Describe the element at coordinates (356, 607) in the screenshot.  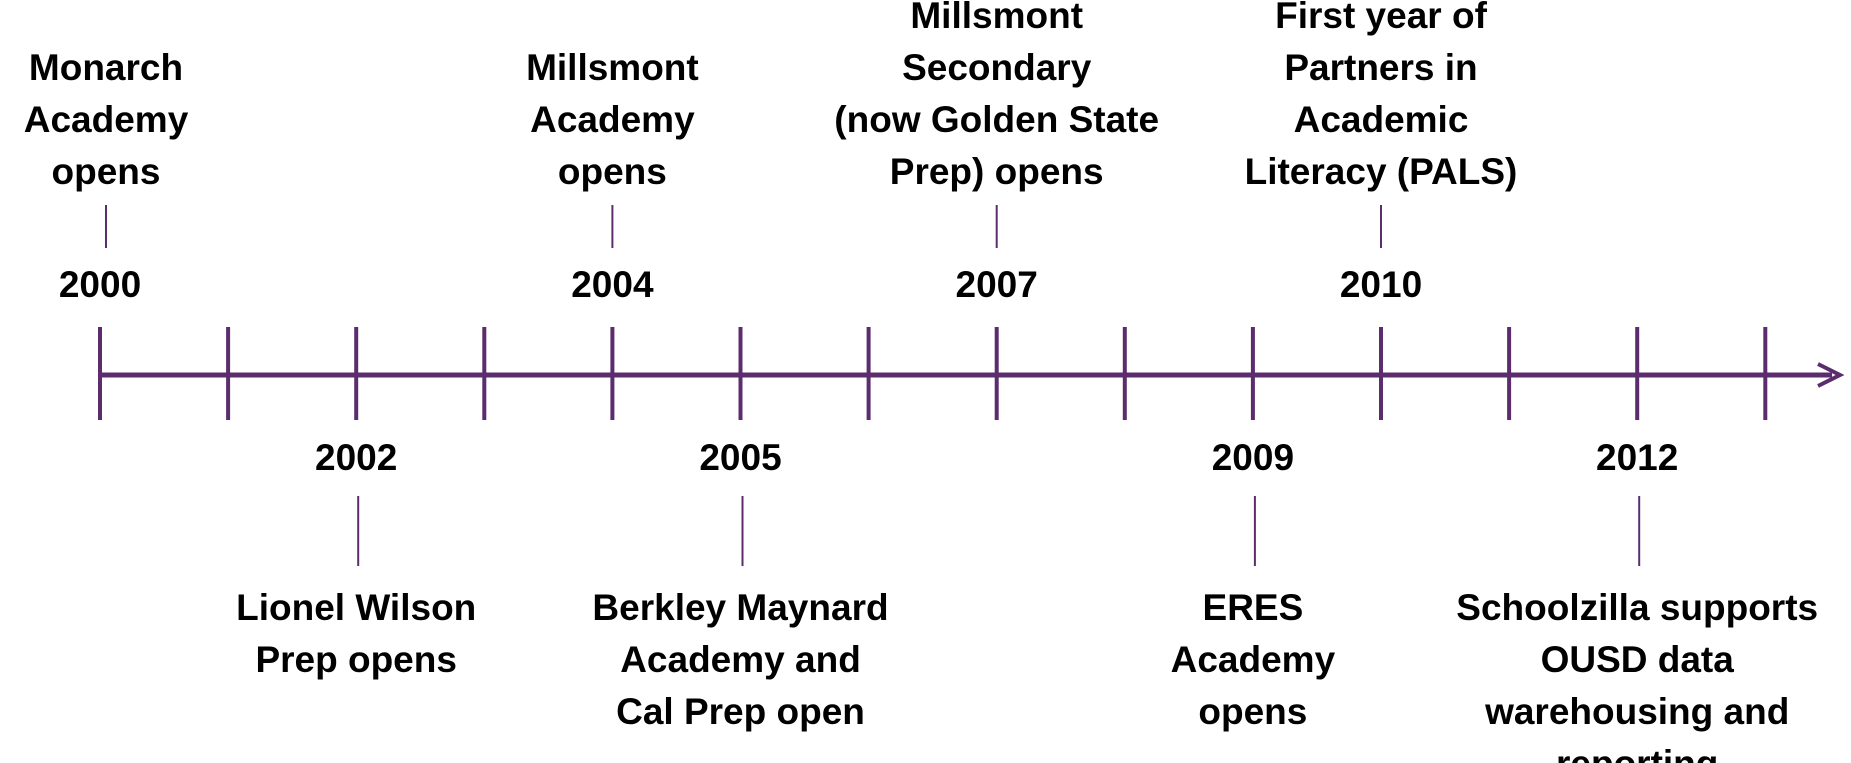
I see `event-label: Lionel Wilson` at that location.